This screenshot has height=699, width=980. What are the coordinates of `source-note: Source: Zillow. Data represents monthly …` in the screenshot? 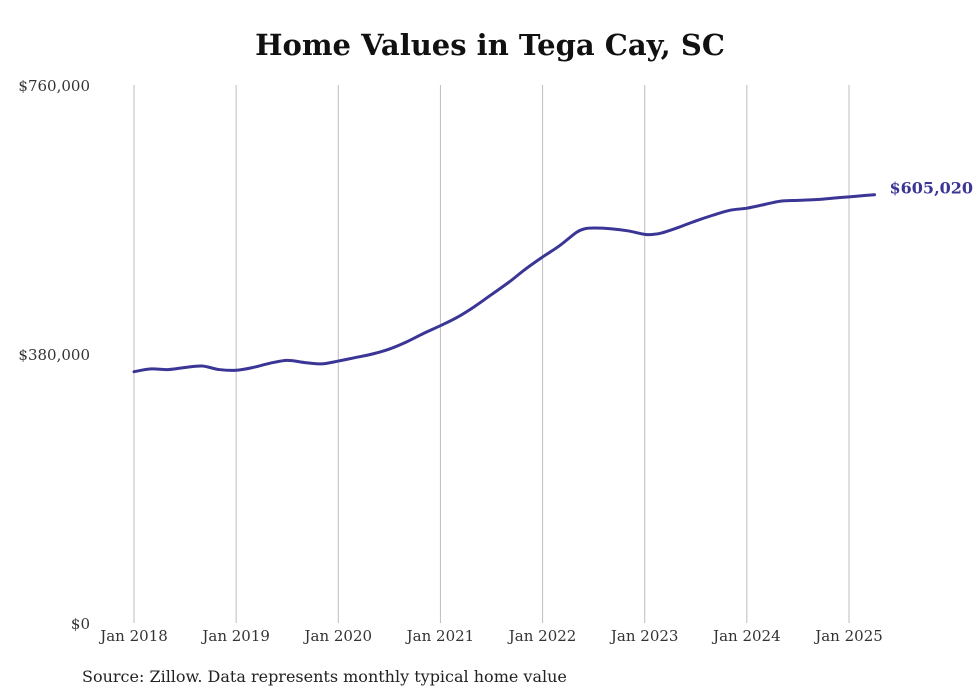 It's located at (324, 676).